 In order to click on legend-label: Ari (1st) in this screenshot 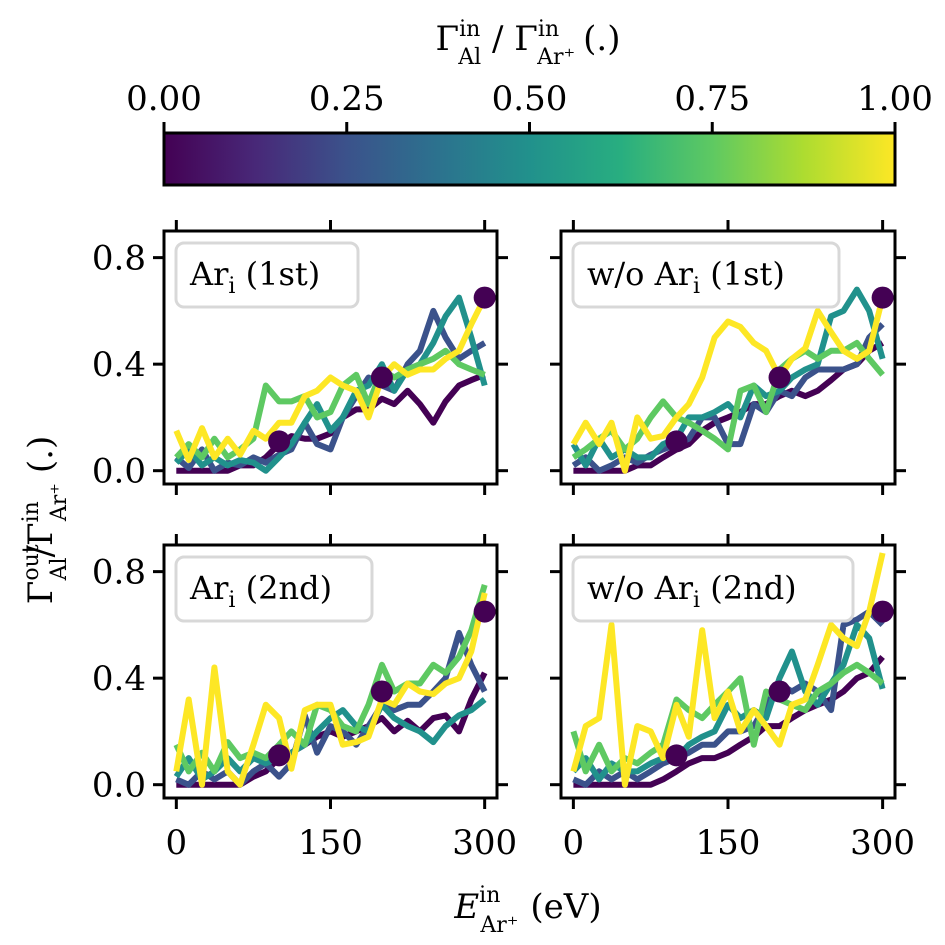, I will do `click(254, 277)`.